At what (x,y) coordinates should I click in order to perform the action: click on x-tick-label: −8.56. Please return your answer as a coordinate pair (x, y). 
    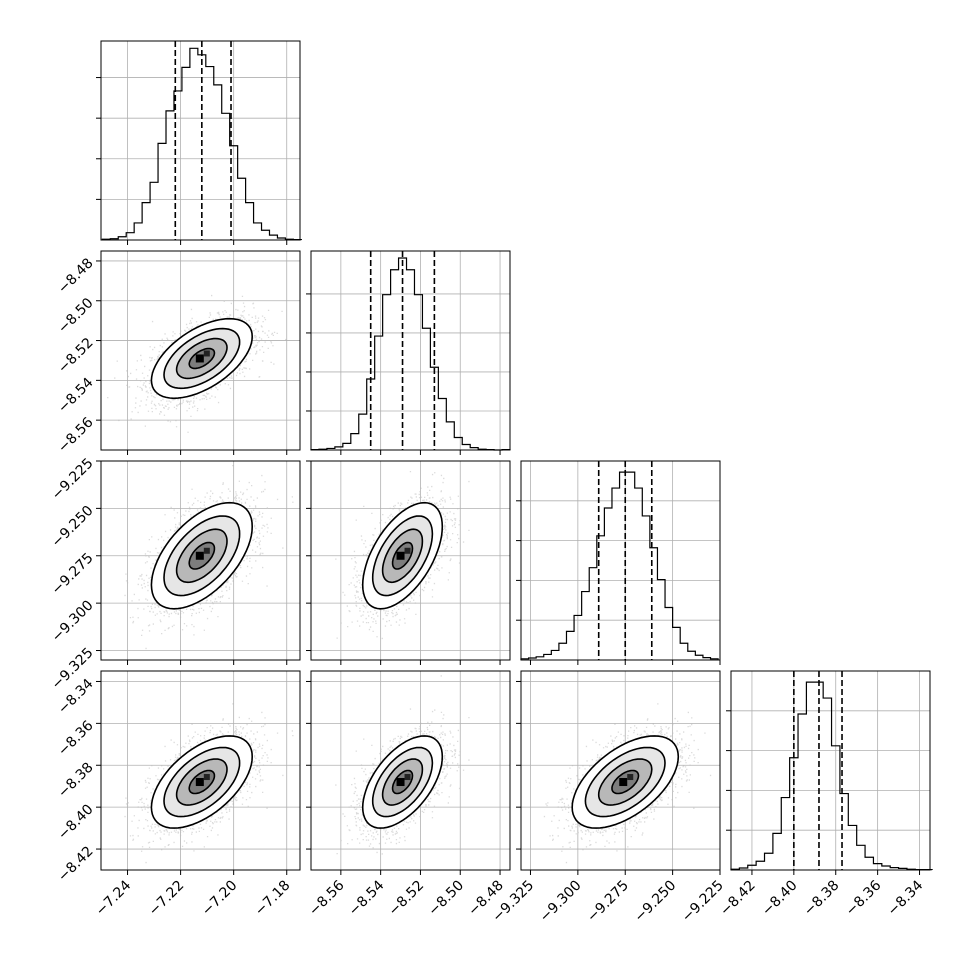
    Looking at the image, I should click on (327, 898).